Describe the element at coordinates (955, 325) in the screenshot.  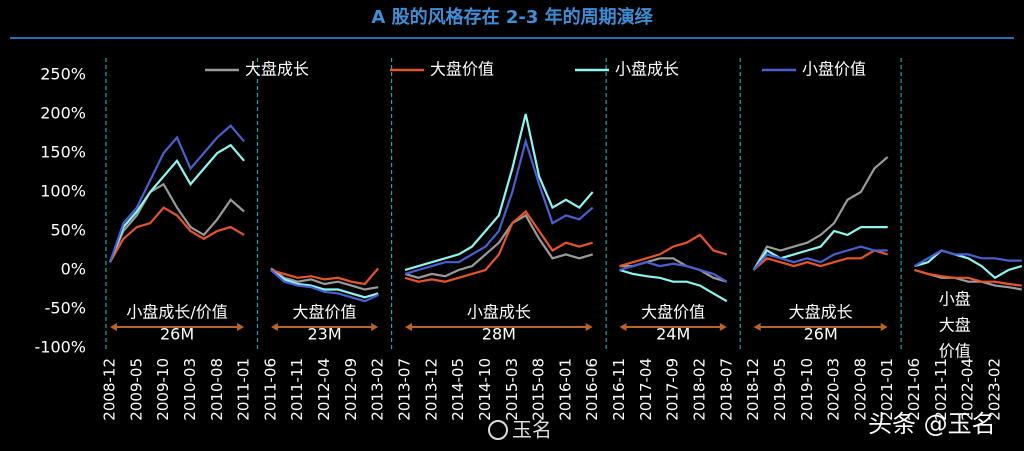
I see `period-label: 大盘` at that location.